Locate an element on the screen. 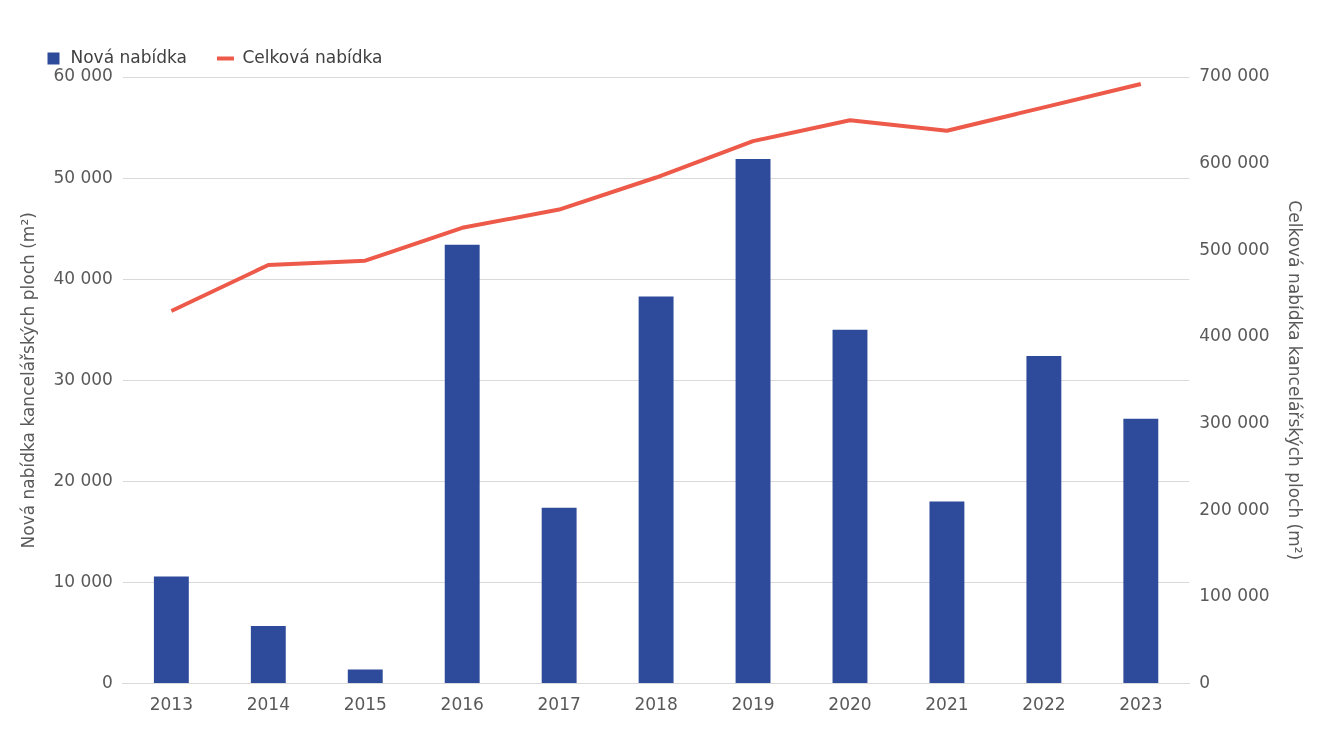  y2-tick-label: 0 is located at coordinates (1205, 682).